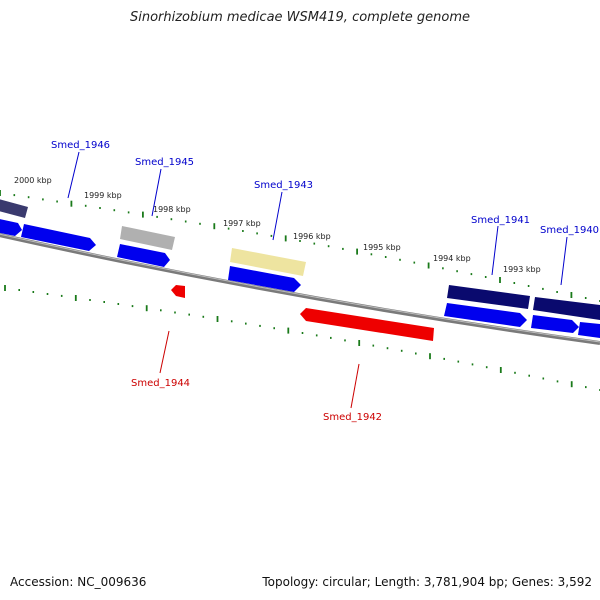 The image size is (600, 600). What do you see at coordinates (160, 383) in the screenshot?
I see `gene-label-smed-1944: Smed_1944` at bounding box center [160, 383].